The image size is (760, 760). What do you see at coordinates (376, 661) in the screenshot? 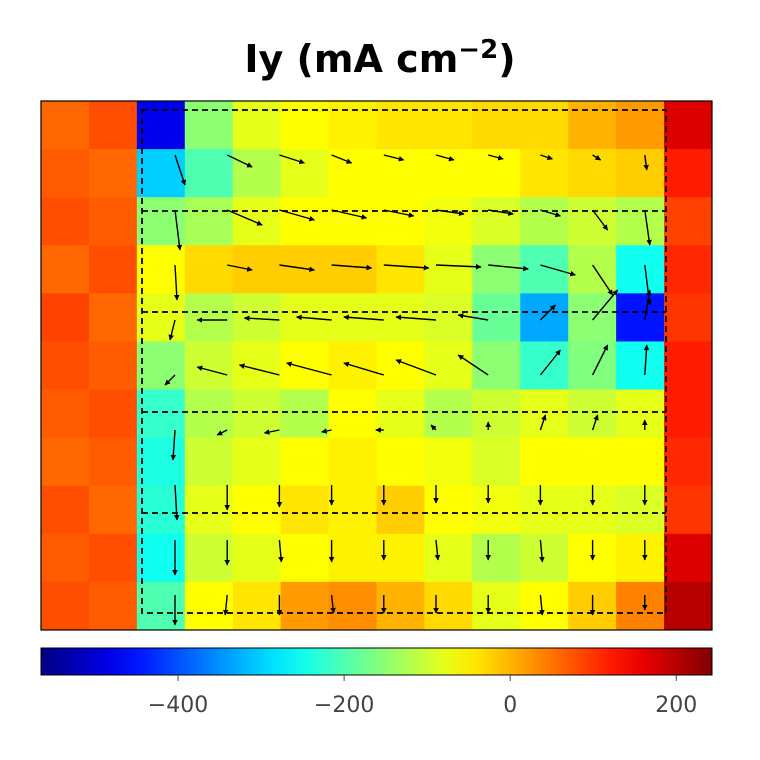
I see `colorbar` at bounding box center [376, 661].